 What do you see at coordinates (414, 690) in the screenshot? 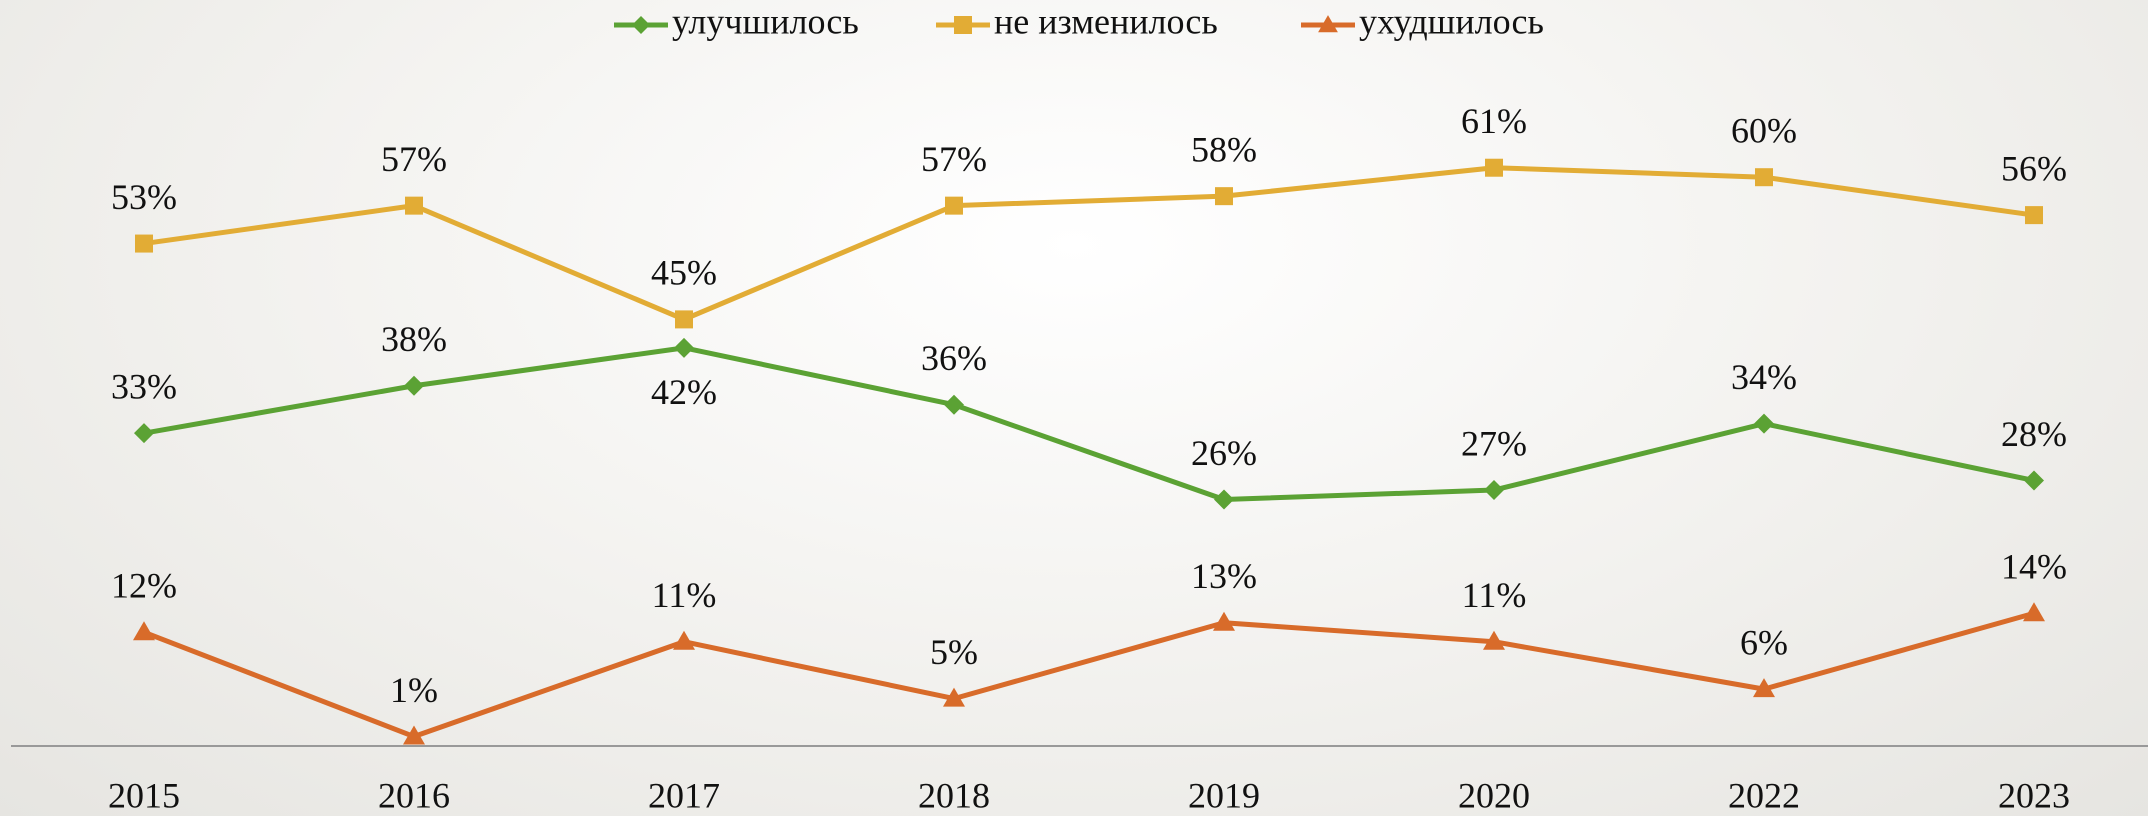
I see `data-label: 1%` at bounding box center [414, 690].